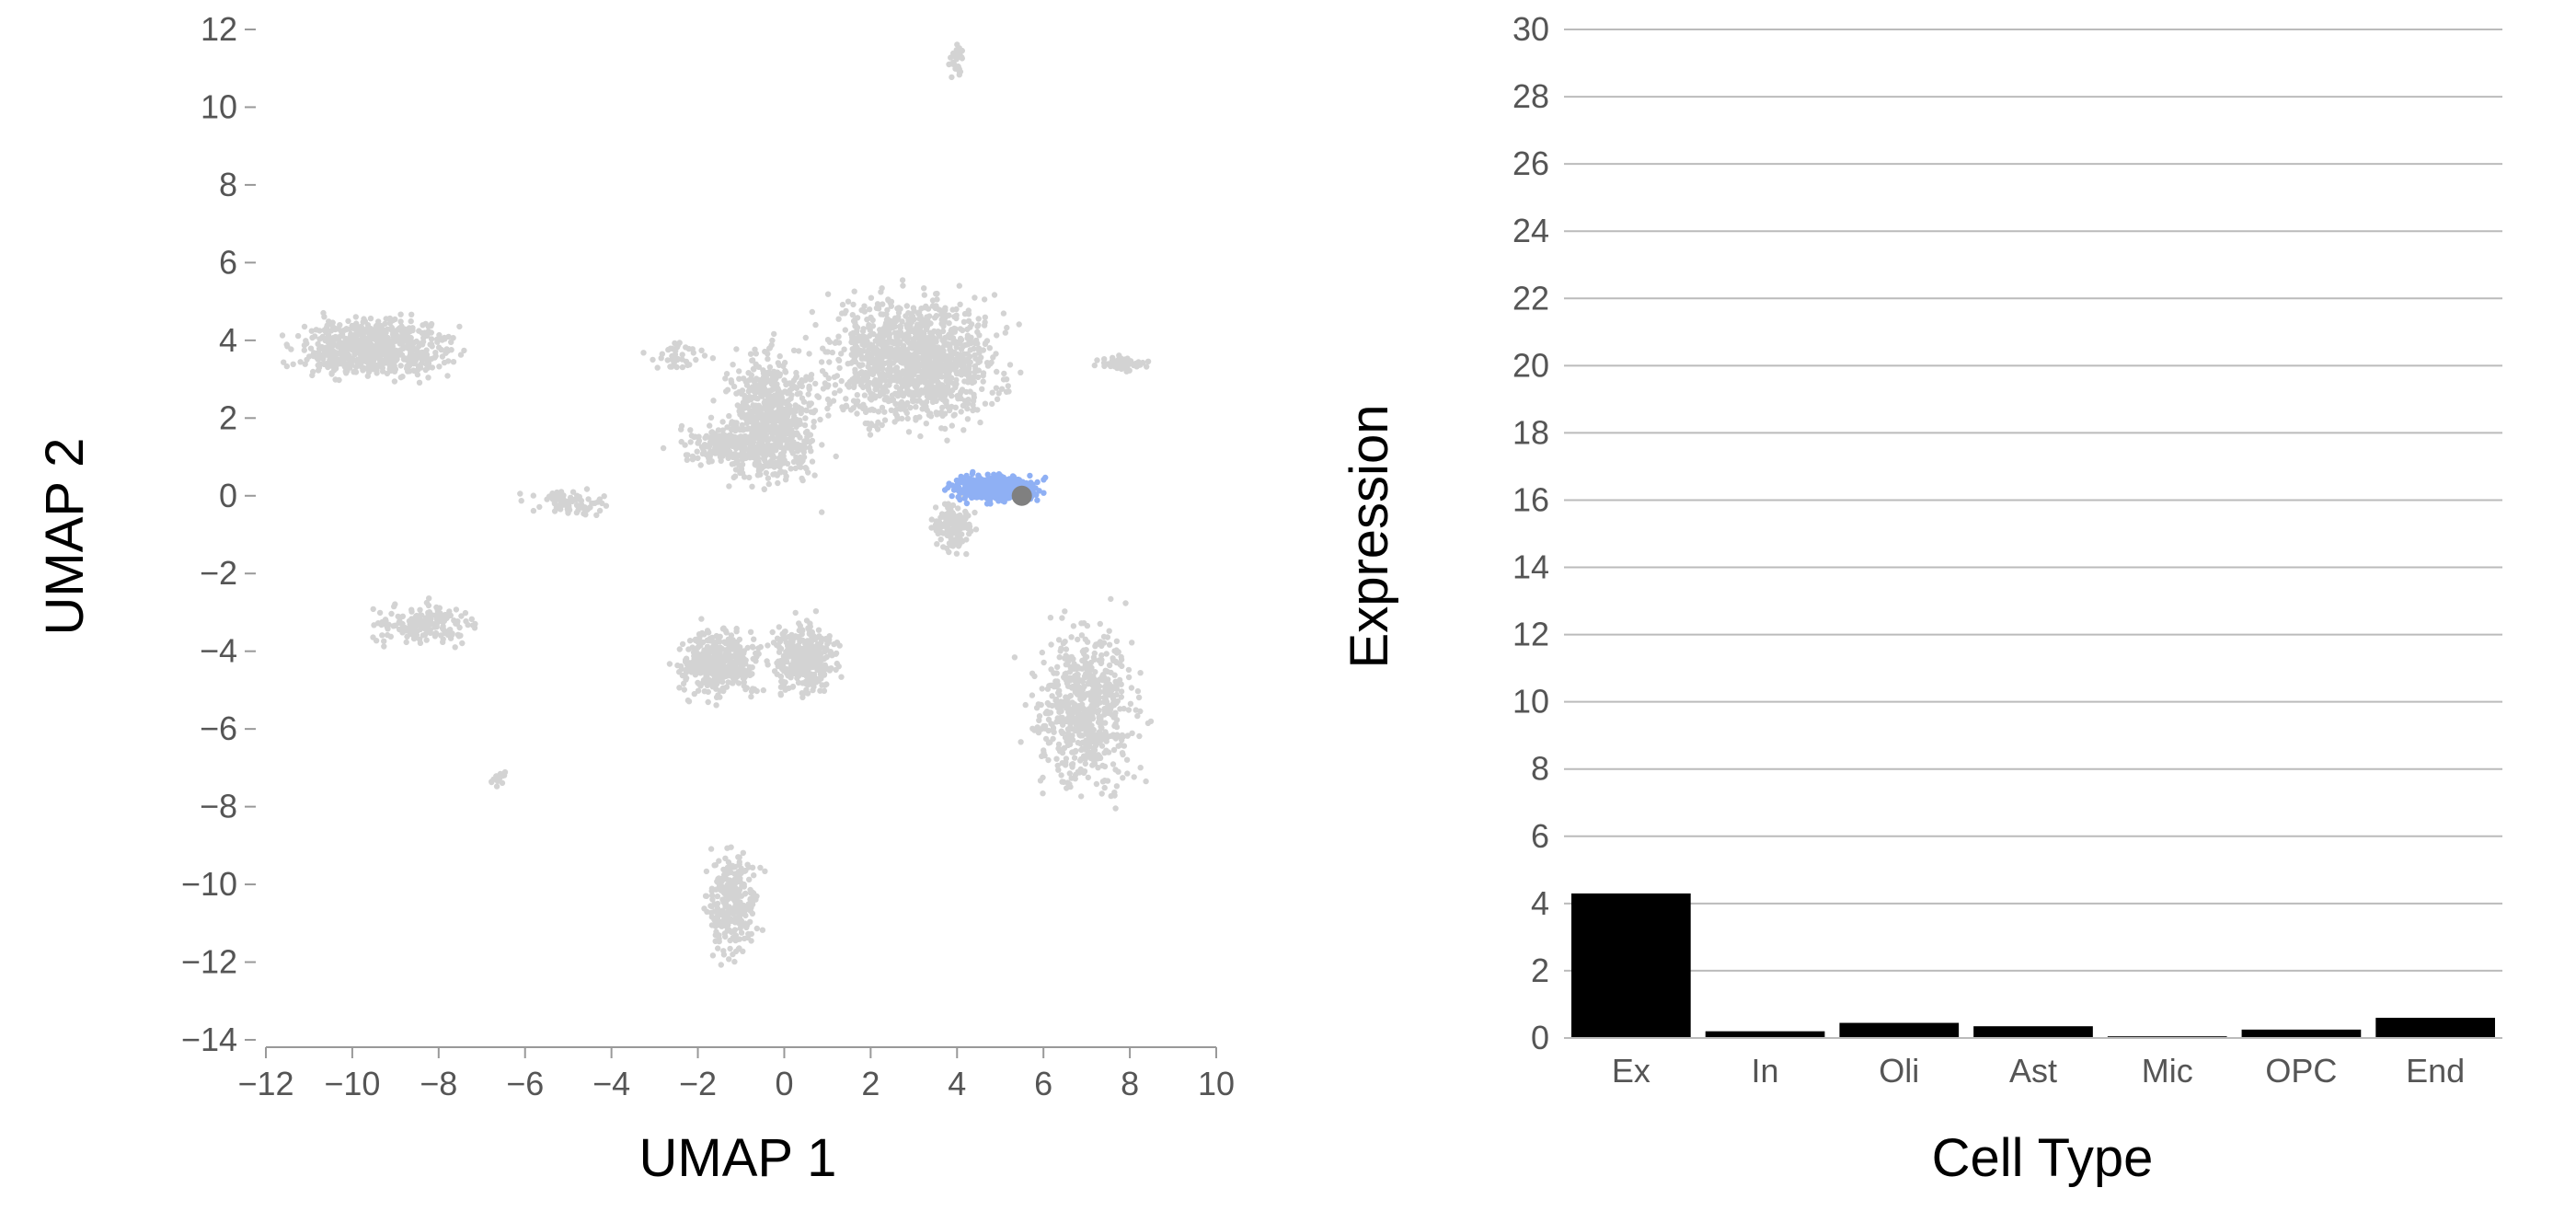 The height and width of the screenshot is (1211, 2576). I want to click on bar-x-axis-title: Cell Type, so click(2043, 1158).